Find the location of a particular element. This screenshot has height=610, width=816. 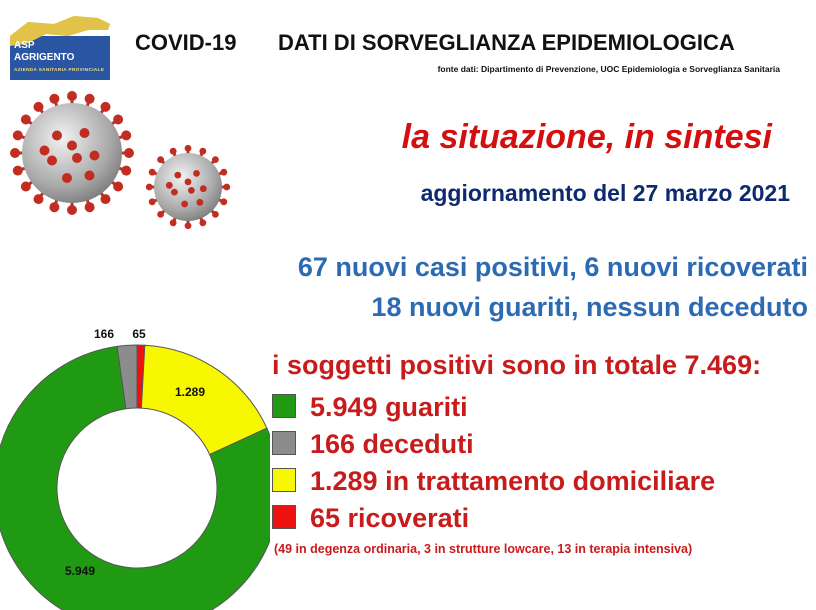

summary-title: la situazione, in sintesi is located at coordinates (586, 137).